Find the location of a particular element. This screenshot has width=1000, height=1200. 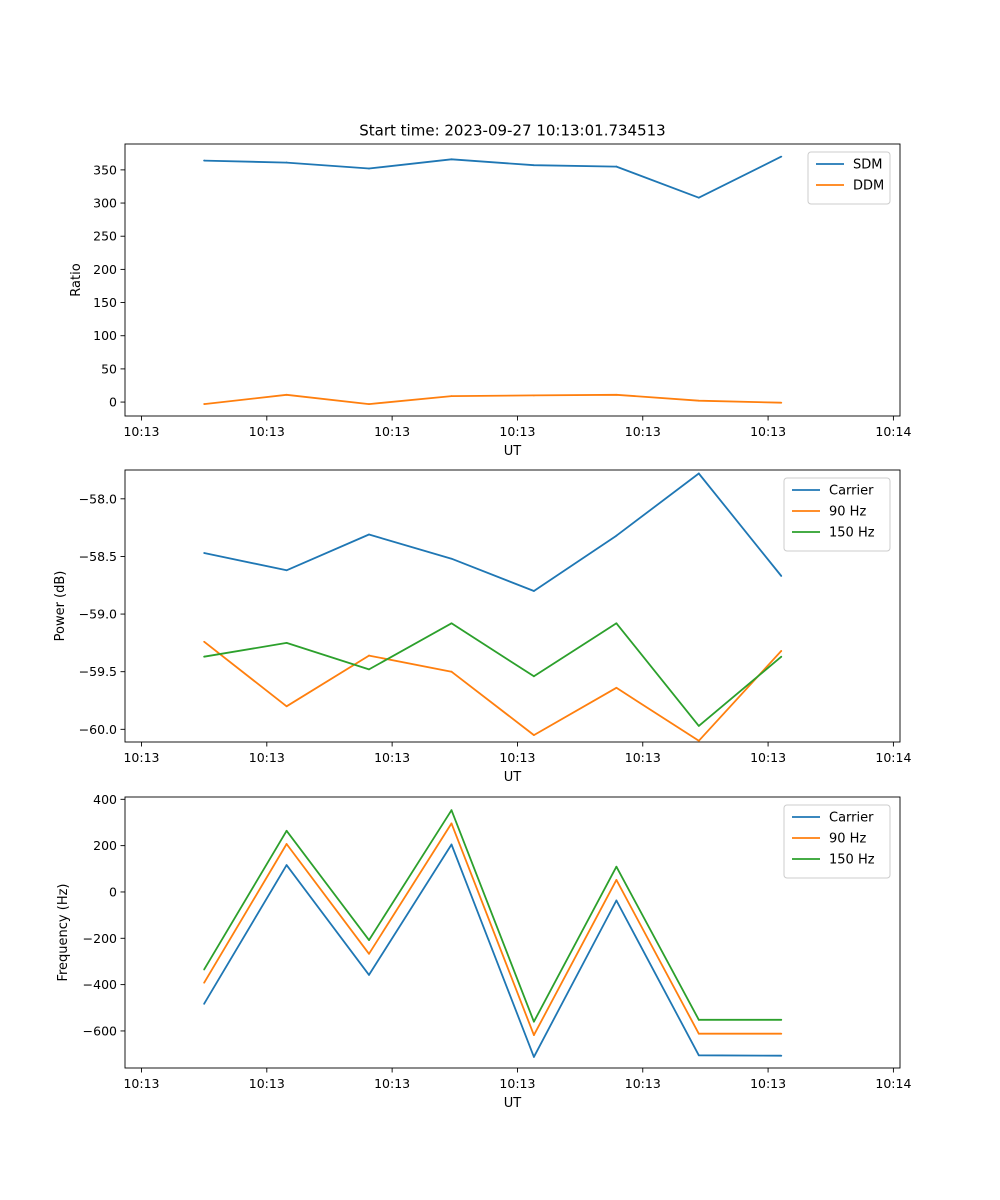

power-series-line-carrier is located at coordinates (493, 532).